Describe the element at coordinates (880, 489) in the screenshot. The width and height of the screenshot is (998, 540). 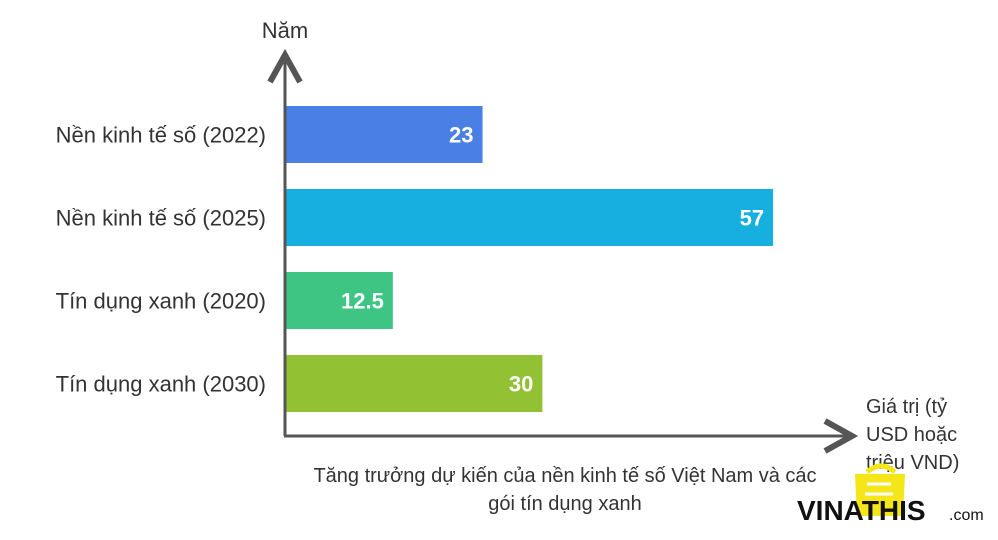
I see `shopping-bag-icon` at that location.